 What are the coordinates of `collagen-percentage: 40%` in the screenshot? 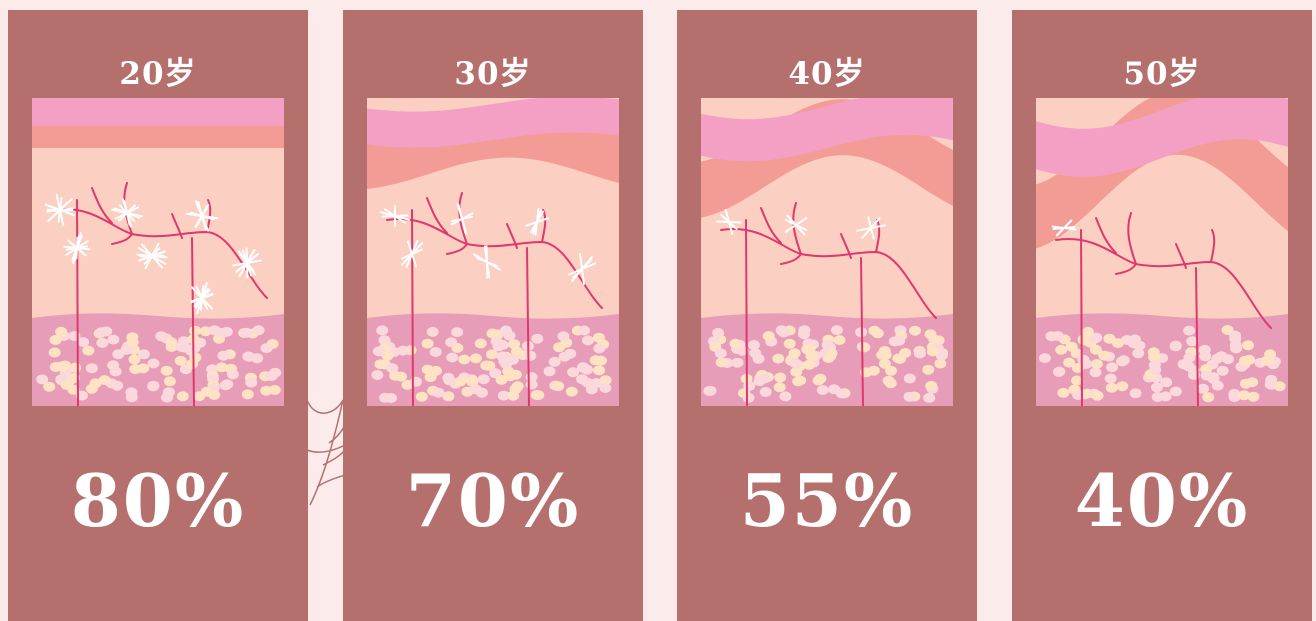 It's located at (1162, 500).